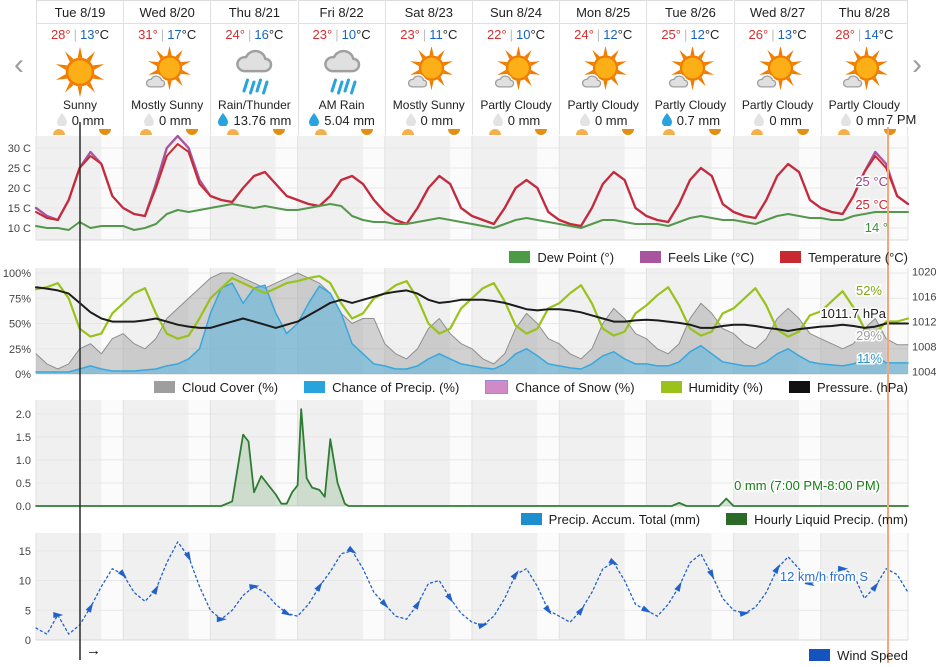 The width and height of the screenshot is (936, 667). I want to click on svg-text: 15 C, so click(19, 209).